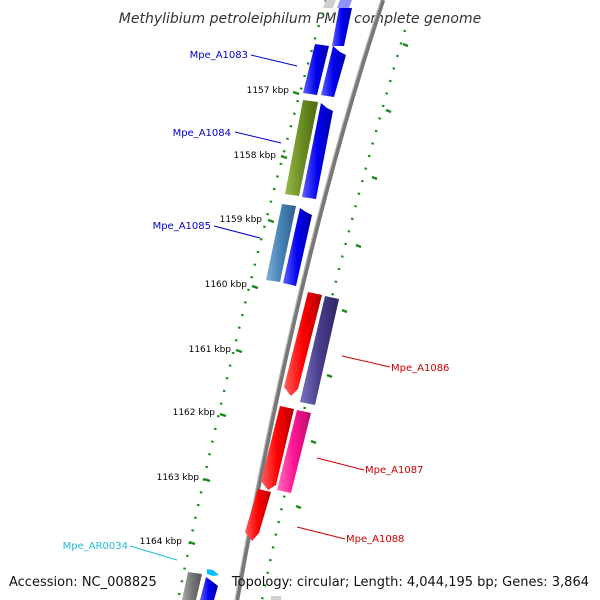 Image resolution: width=600 pixels, height=600 pixels. I want to click on scale-label: 1162 kbp, so click(194, 413).